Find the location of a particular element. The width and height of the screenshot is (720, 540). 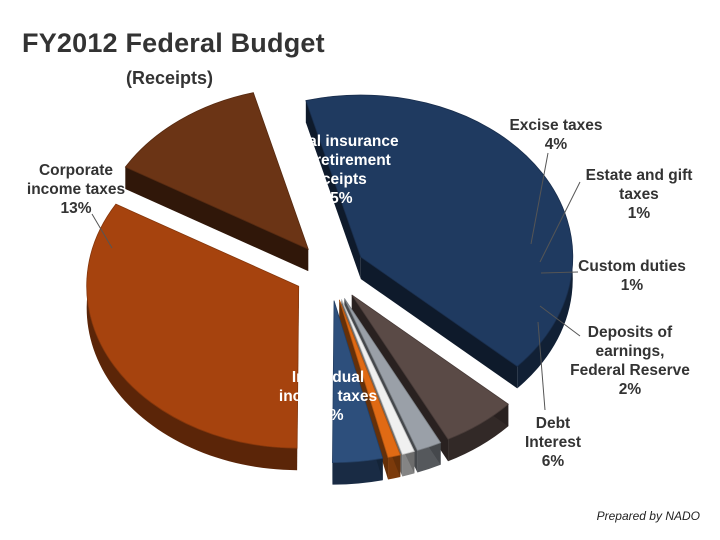

footer-credit: Prepared by NADO is located at coordinates (648, 516).